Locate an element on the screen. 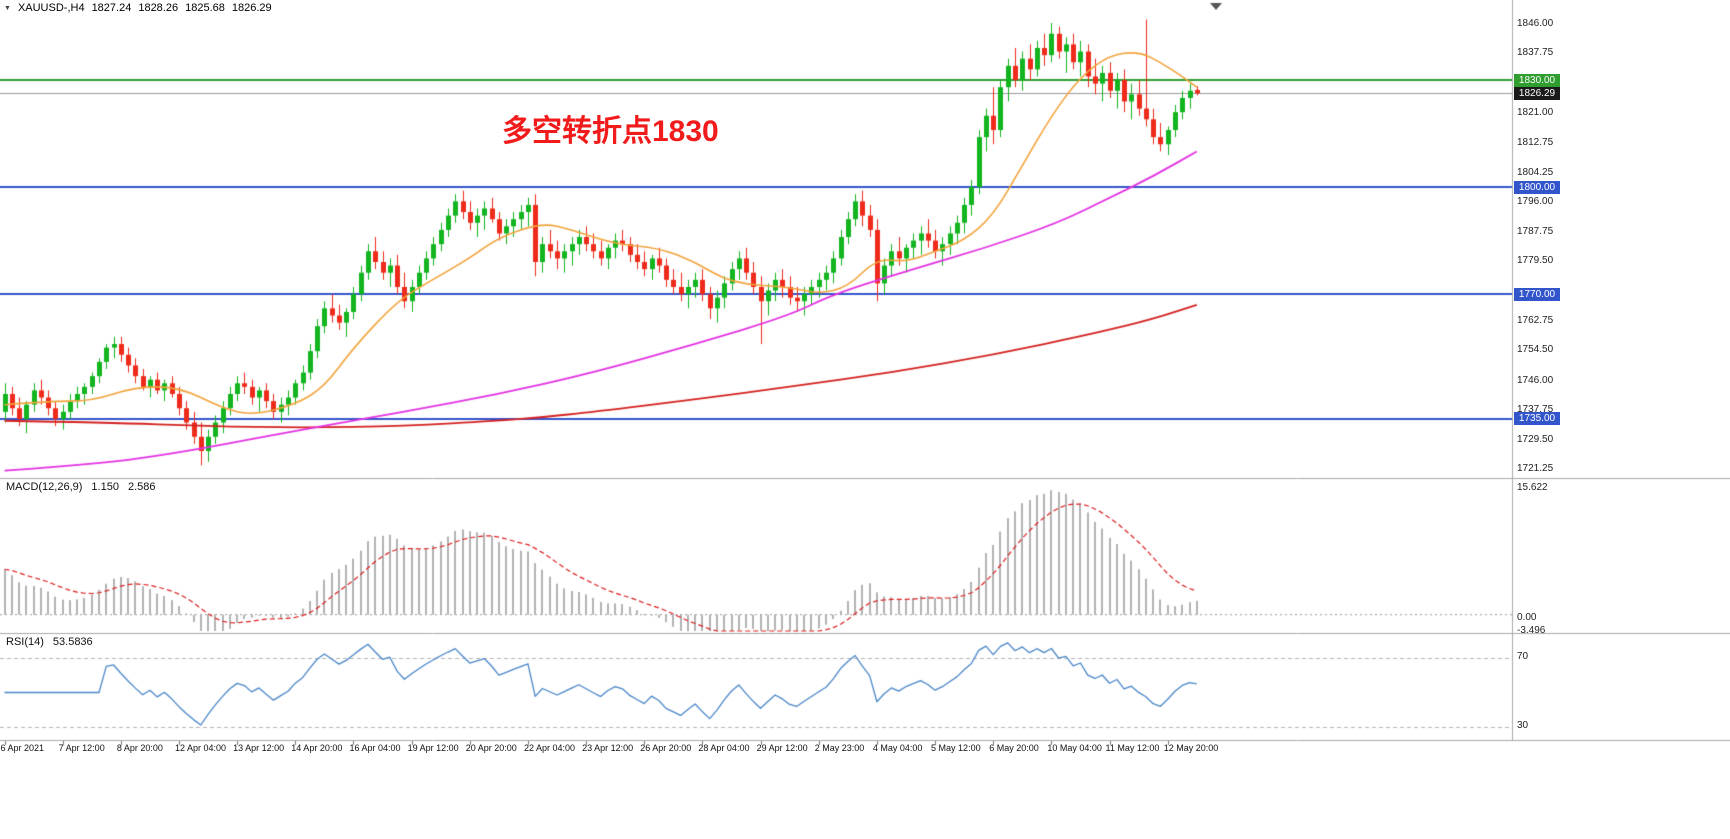 This screenshot has width=1730, height=839. rsi-level-low-label: 30 is located at coordinates (1523, 725).